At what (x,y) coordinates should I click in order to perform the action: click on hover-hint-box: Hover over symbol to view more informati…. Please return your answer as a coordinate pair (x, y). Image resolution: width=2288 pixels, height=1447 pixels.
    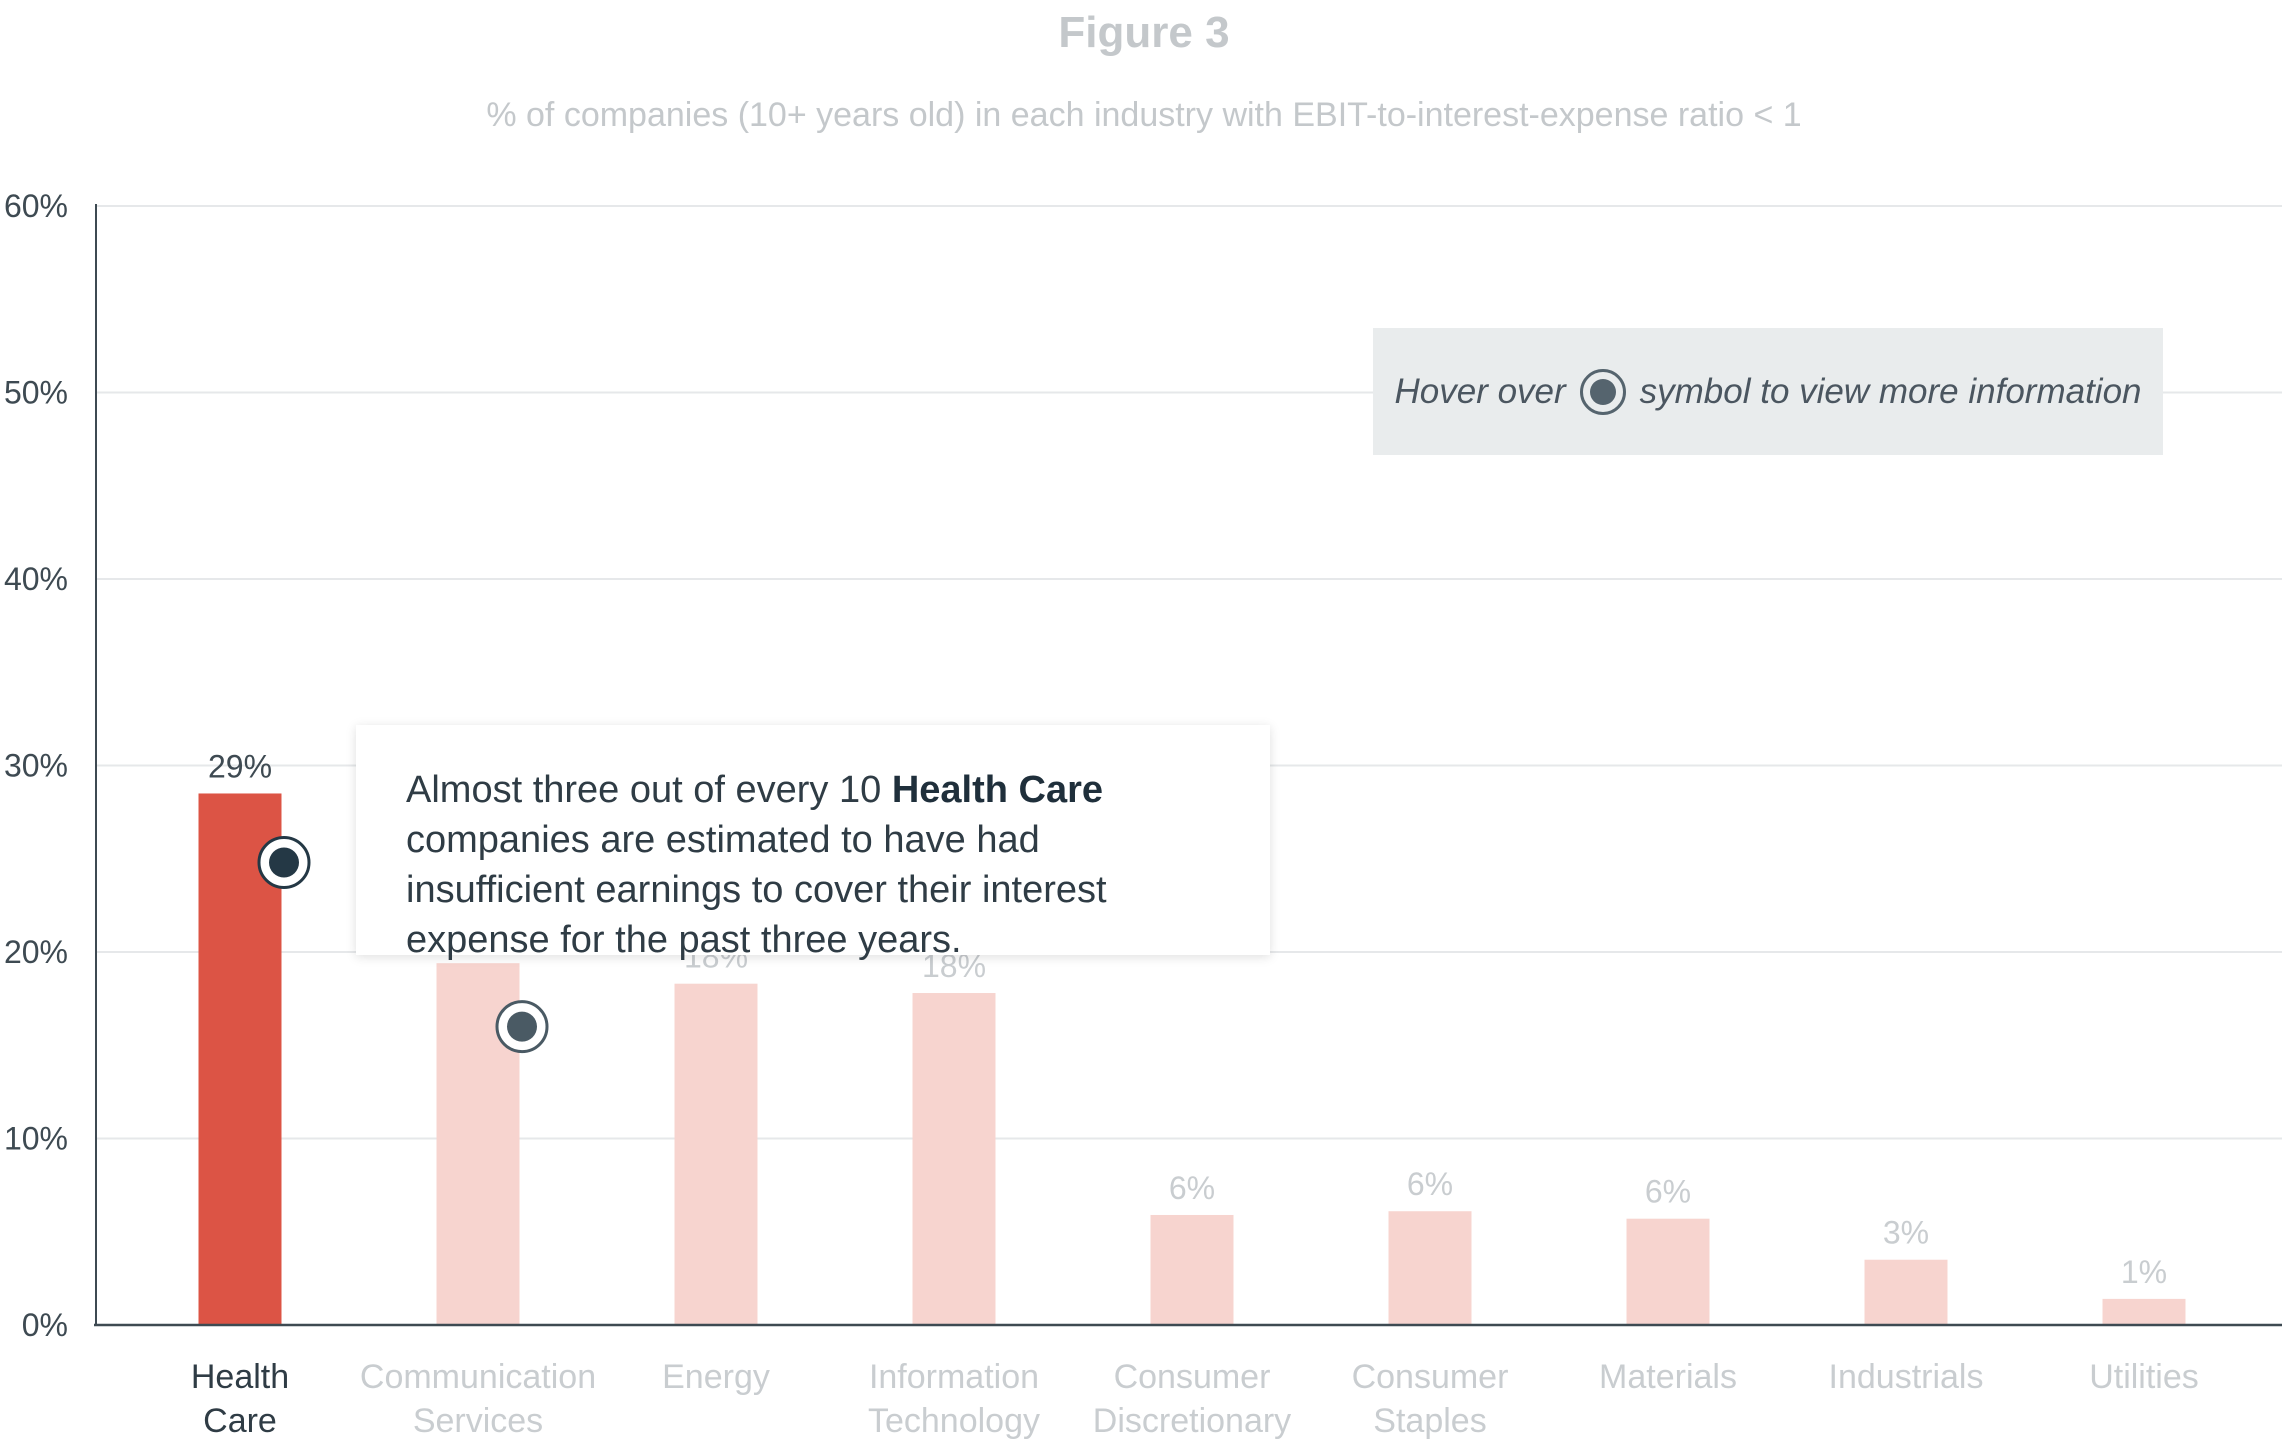
    Looking at the image, I should click on (1768, 391).